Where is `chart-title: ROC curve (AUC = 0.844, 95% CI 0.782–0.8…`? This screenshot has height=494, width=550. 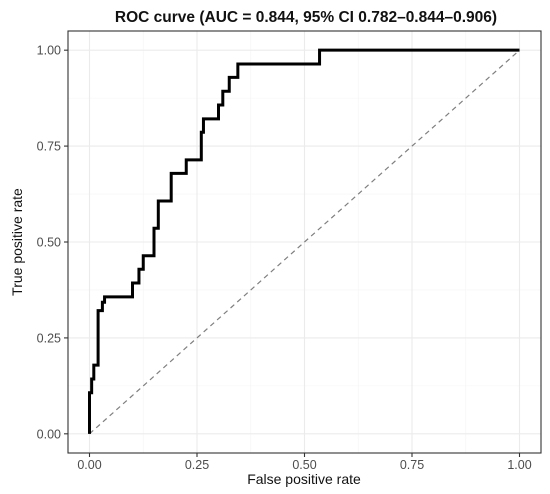
chart-title: ROC curve (AUC = 0.844, 95% CI 0.782–0.8… is located at coordinates (306, 17).